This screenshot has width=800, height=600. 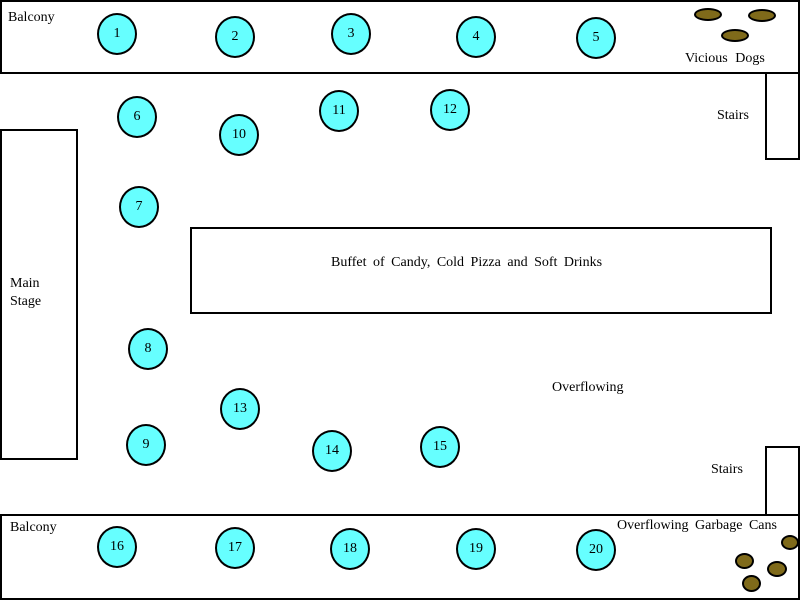 What do you see at coordinates (235, 37) in the screenshot?
I see `table-2: 2` at bounding box center [235, 37].